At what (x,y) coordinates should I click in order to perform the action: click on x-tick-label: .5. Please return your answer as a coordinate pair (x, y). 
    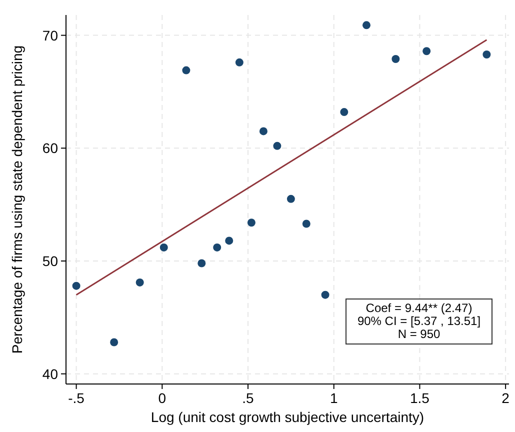
    Looking at the image, I should click on (248, 398).